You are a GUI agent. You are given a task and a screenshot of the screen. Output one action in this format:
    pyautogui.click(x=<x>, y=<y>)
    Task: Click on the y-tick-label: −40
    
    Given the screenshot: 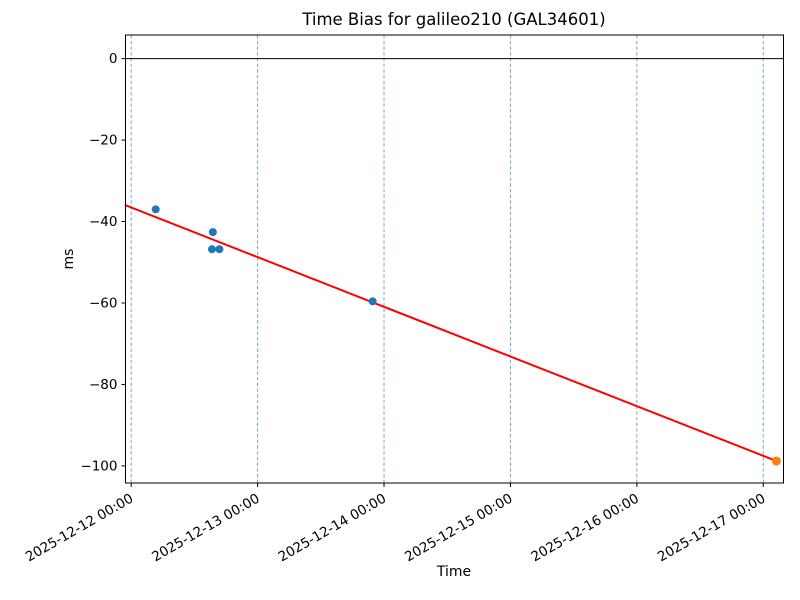 What is the action you would take?
    pyautogui.click(x=103, y=222)
    